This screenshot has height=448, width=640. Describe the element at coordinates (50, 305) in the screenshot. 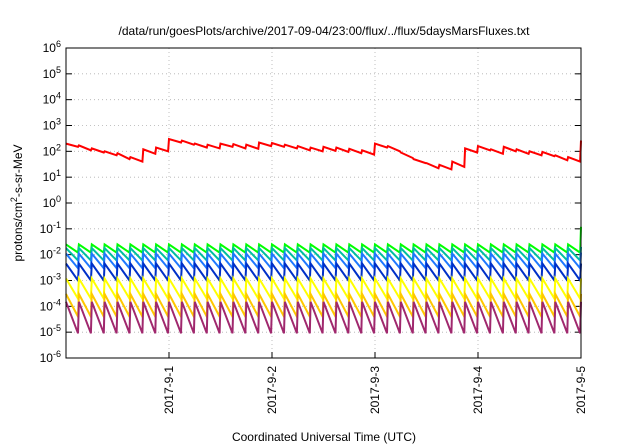

I see `y-tick-label: 10⁻⁴` at that location.